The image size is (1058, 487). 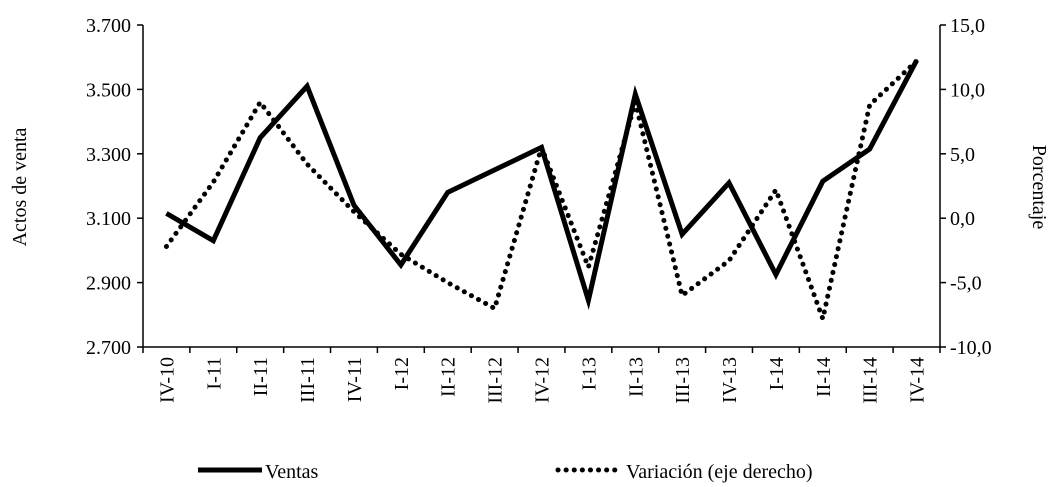 What do you see at coordinates (730, 380) in the screenshot?
I see `x-tick-label: IV-13` at bounding box center [730, 380].